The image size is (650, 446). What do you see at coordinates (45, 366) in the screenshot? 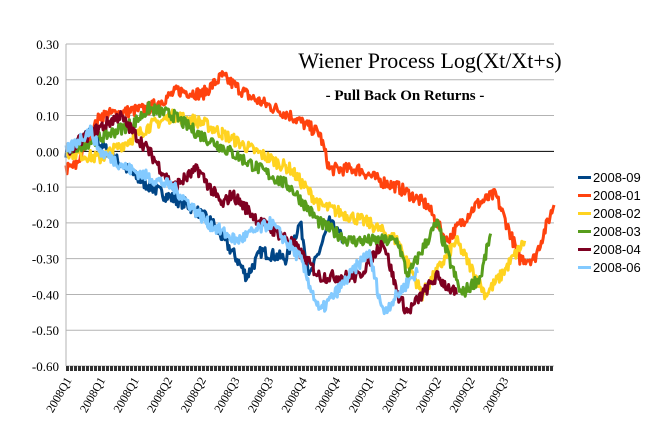
I see `y-tick-label: -0.60` at bounding box center [45, 366].